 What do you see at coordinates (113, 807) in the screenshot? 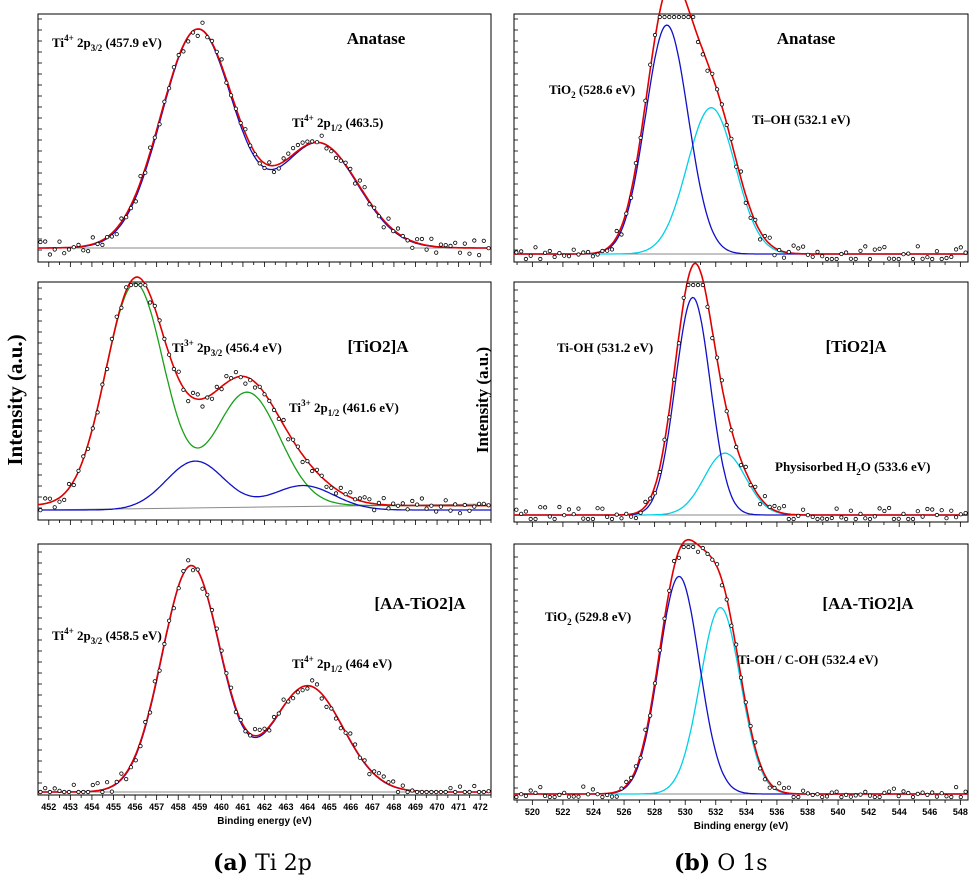
I see `x-tick-label: 455` at bounding box center [113, 807].